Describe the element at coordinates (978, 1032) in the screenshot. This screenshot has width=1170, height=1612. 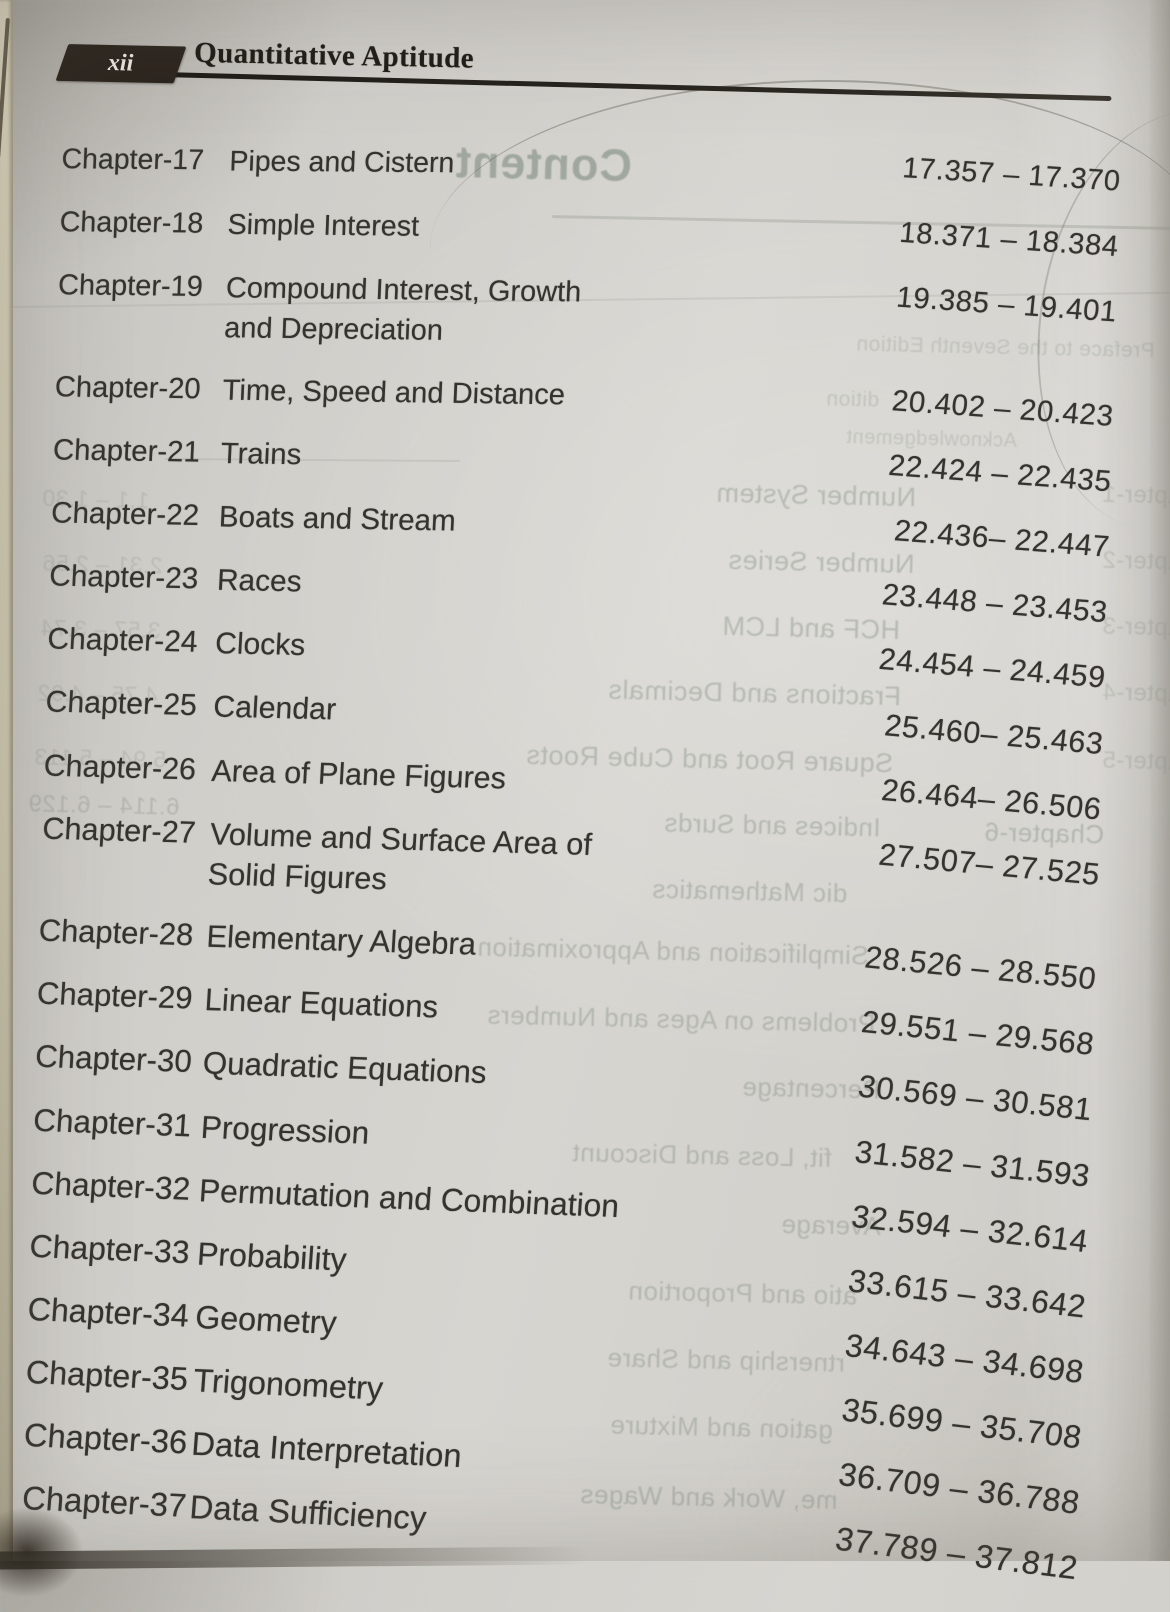
I see `page-range: 29.551 – 29.568` at that location.